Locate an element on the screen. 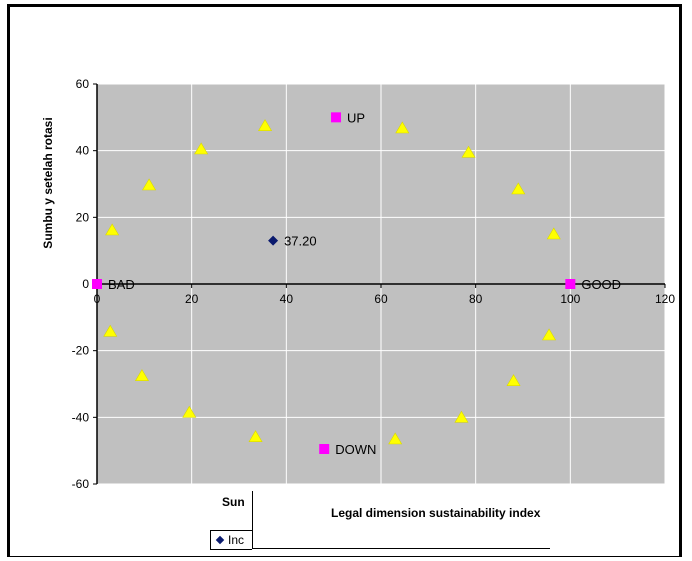  legend-diamond-icon is located at coordinates (220, 540).